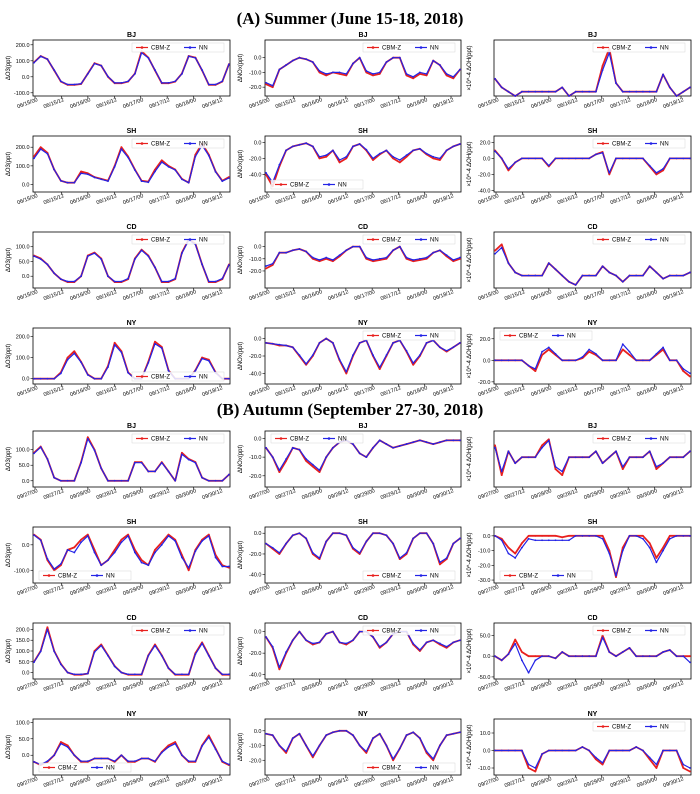  What do you see at coordinates (417, 103) in the screenshot?
I see `x-tick-label: 06/18/00` at bounding box center [417, 103].